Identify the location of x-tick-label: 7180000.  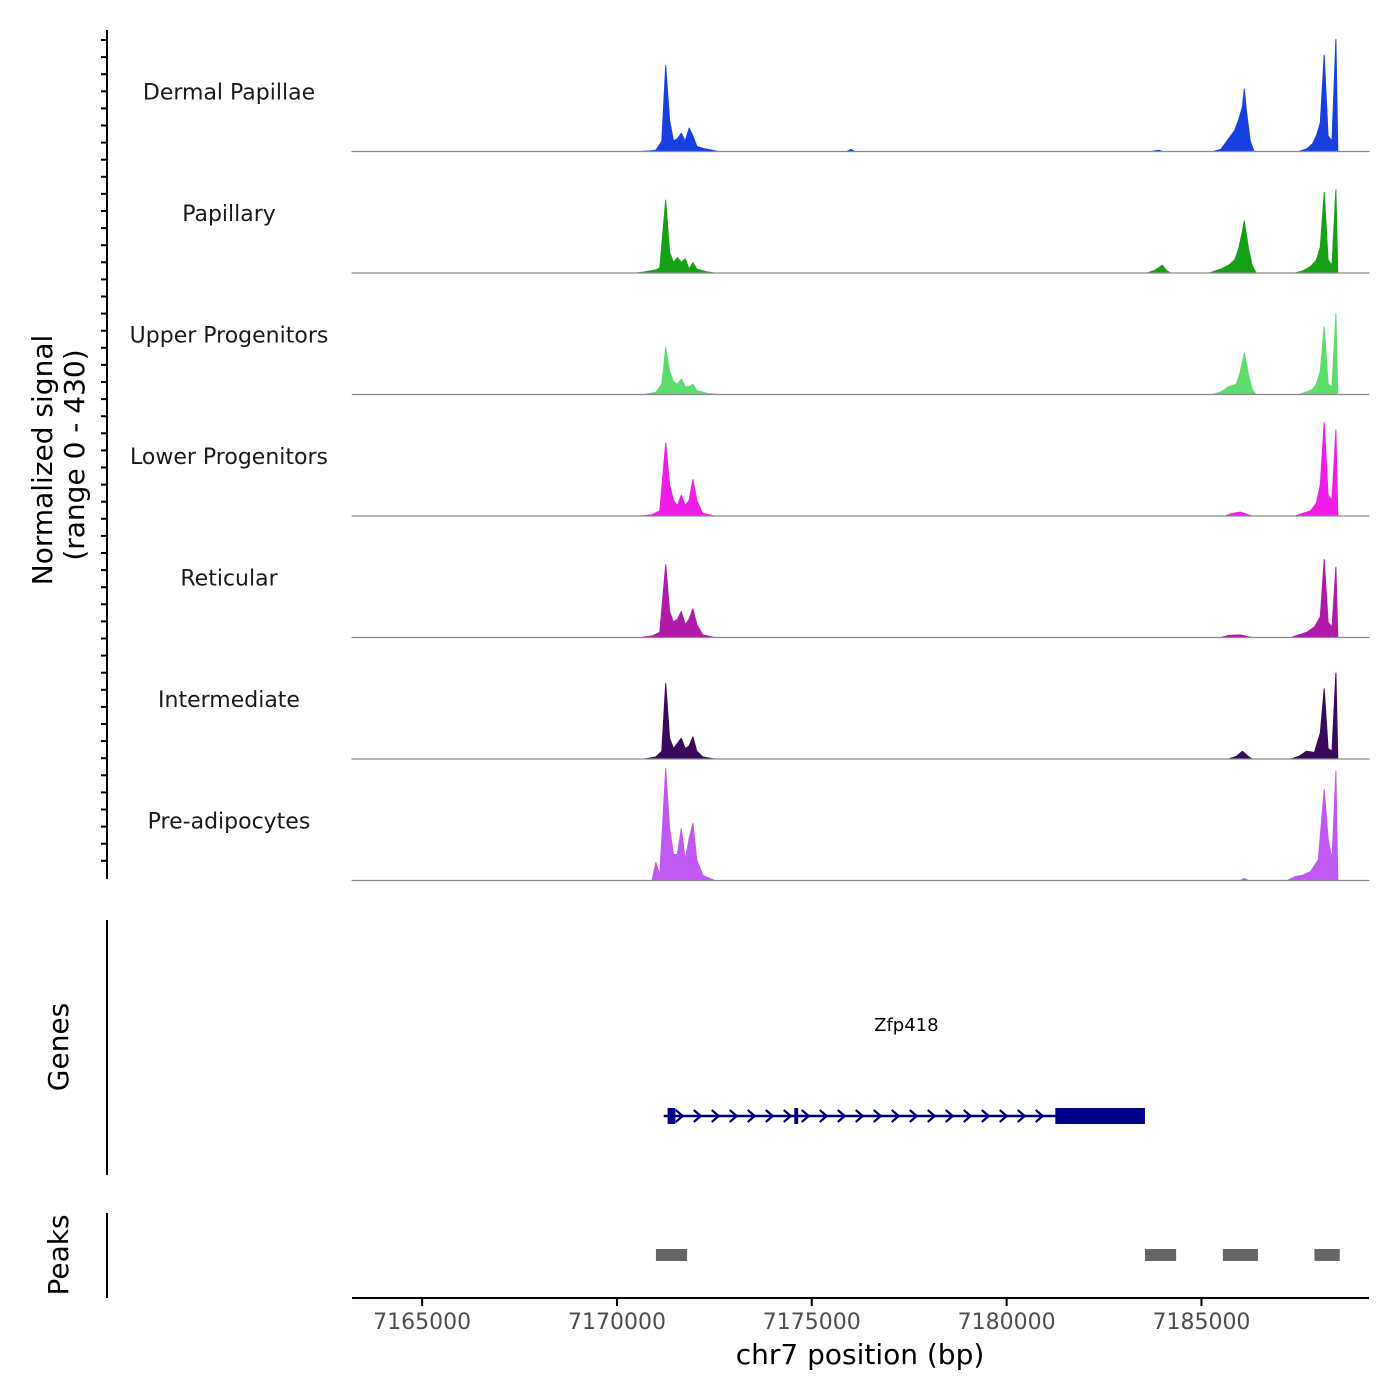
(1007, 1322).